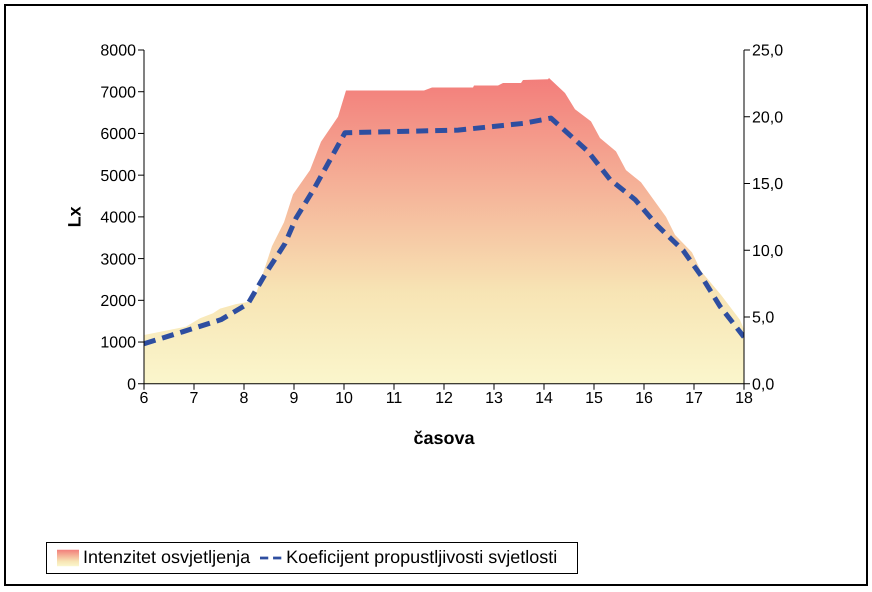  What do you see at coordinates (694, 399) in the screenshot?
I see `x-tick-label: 17` at bounding box center [694, 399].